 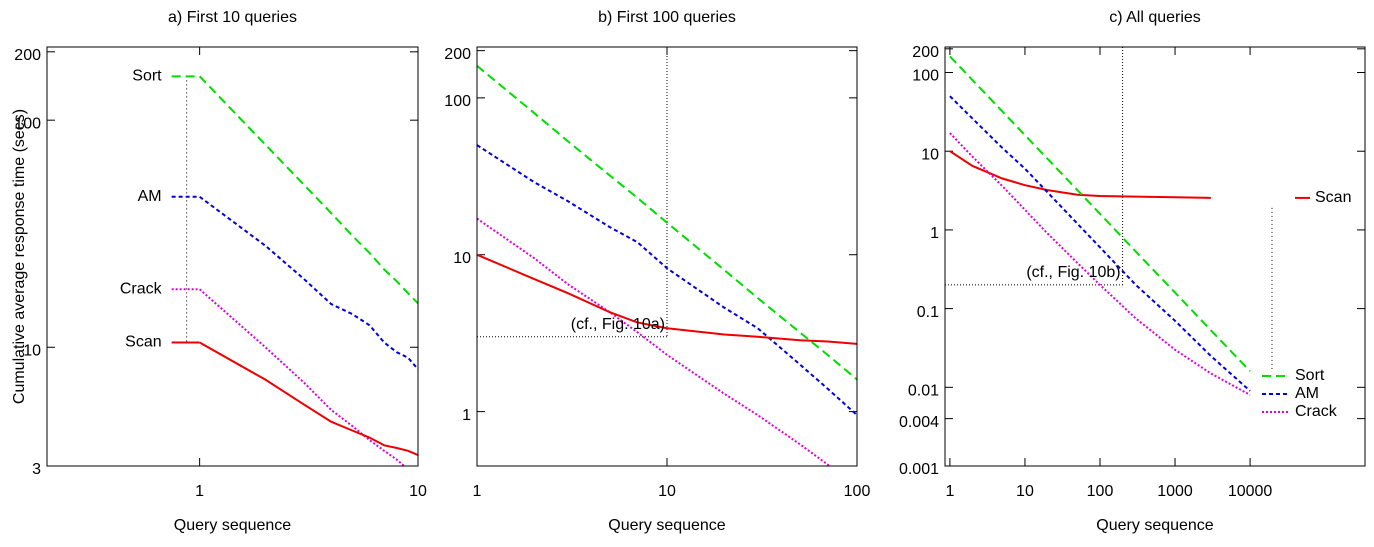 What do you see at coordinates (919, 422) in the screenshot?
I see `y-tick-label: 0.004` at bounding box center [919, 422].